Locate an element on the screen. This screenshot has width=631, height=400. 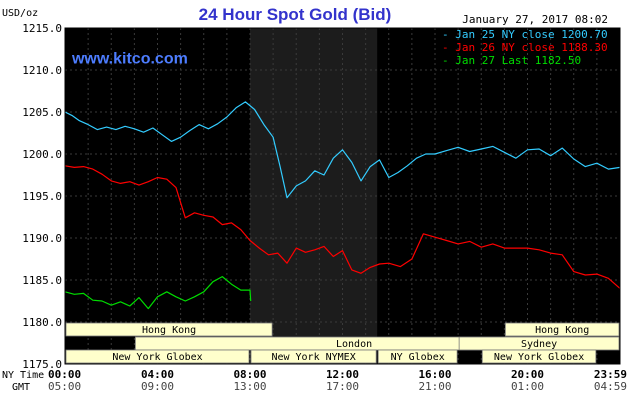
legend-entry: - Jan 27 Last 1182.50 is located at coordinates (511, 60).